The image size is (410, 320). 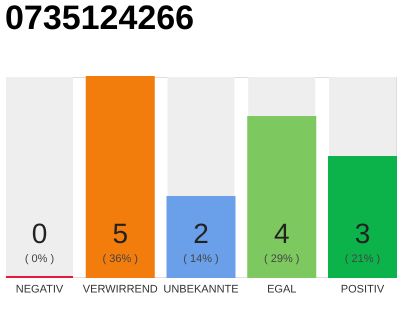 I want to click on x-tick-label: EGAL, so click(x=281, y=290).